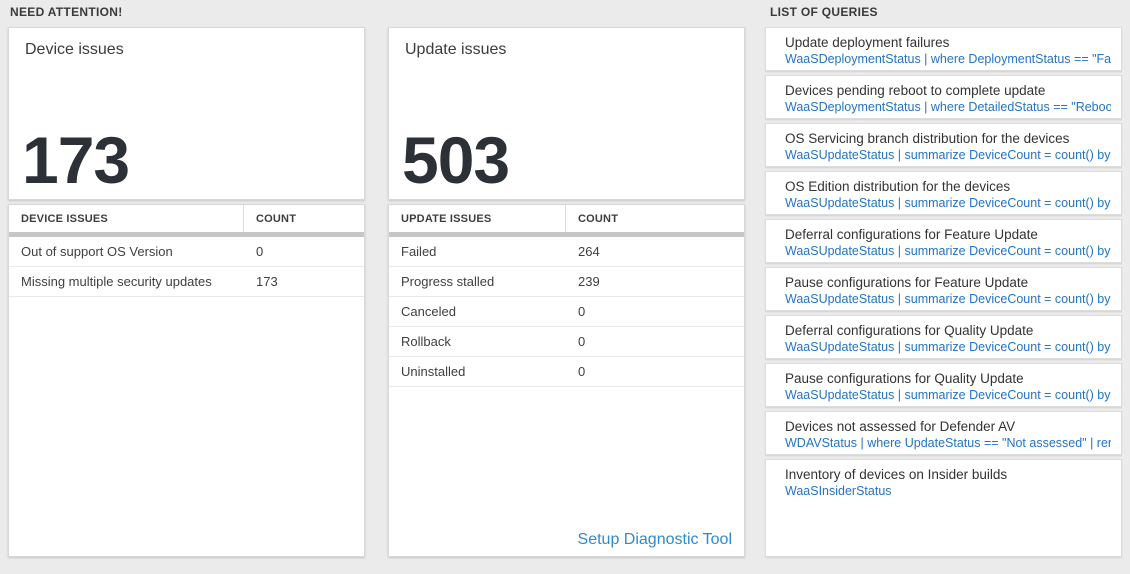 The width and height of the screenshot is (1130, 574). I want to click on query-title: Pause configurations for Feature Update, so click(907, 282).